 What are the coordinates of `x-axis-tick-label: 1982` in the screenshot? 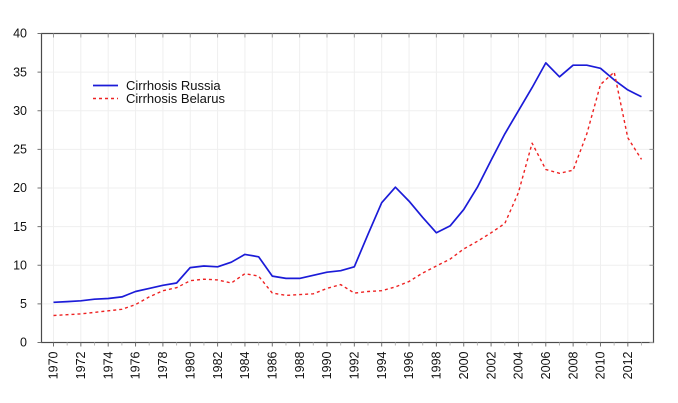 It's located at (218, 365).